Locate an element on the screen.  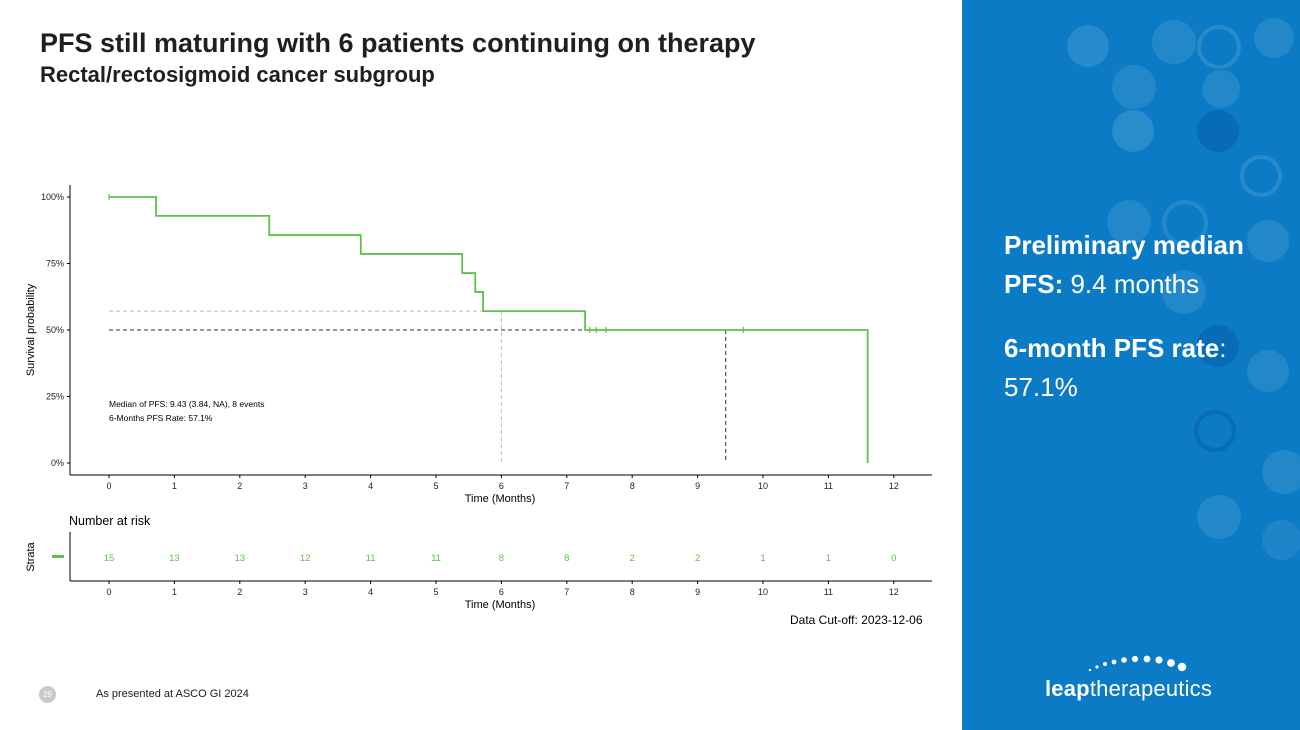
risk-x-tick-label: 4 is located at coordinates (370, 592).